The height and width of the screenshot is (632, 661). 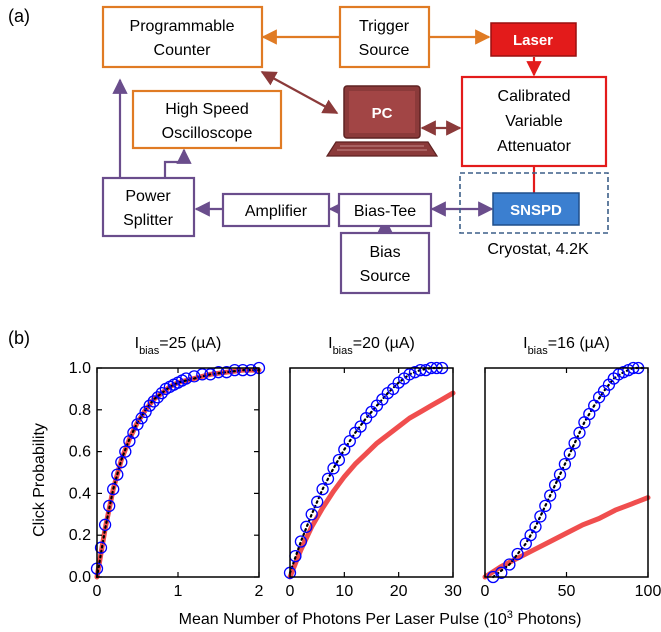 What do you see at coordinates (648, 591) in the screenshot?
I see `x-tick-label: 100` at bounding box center [648, 591].